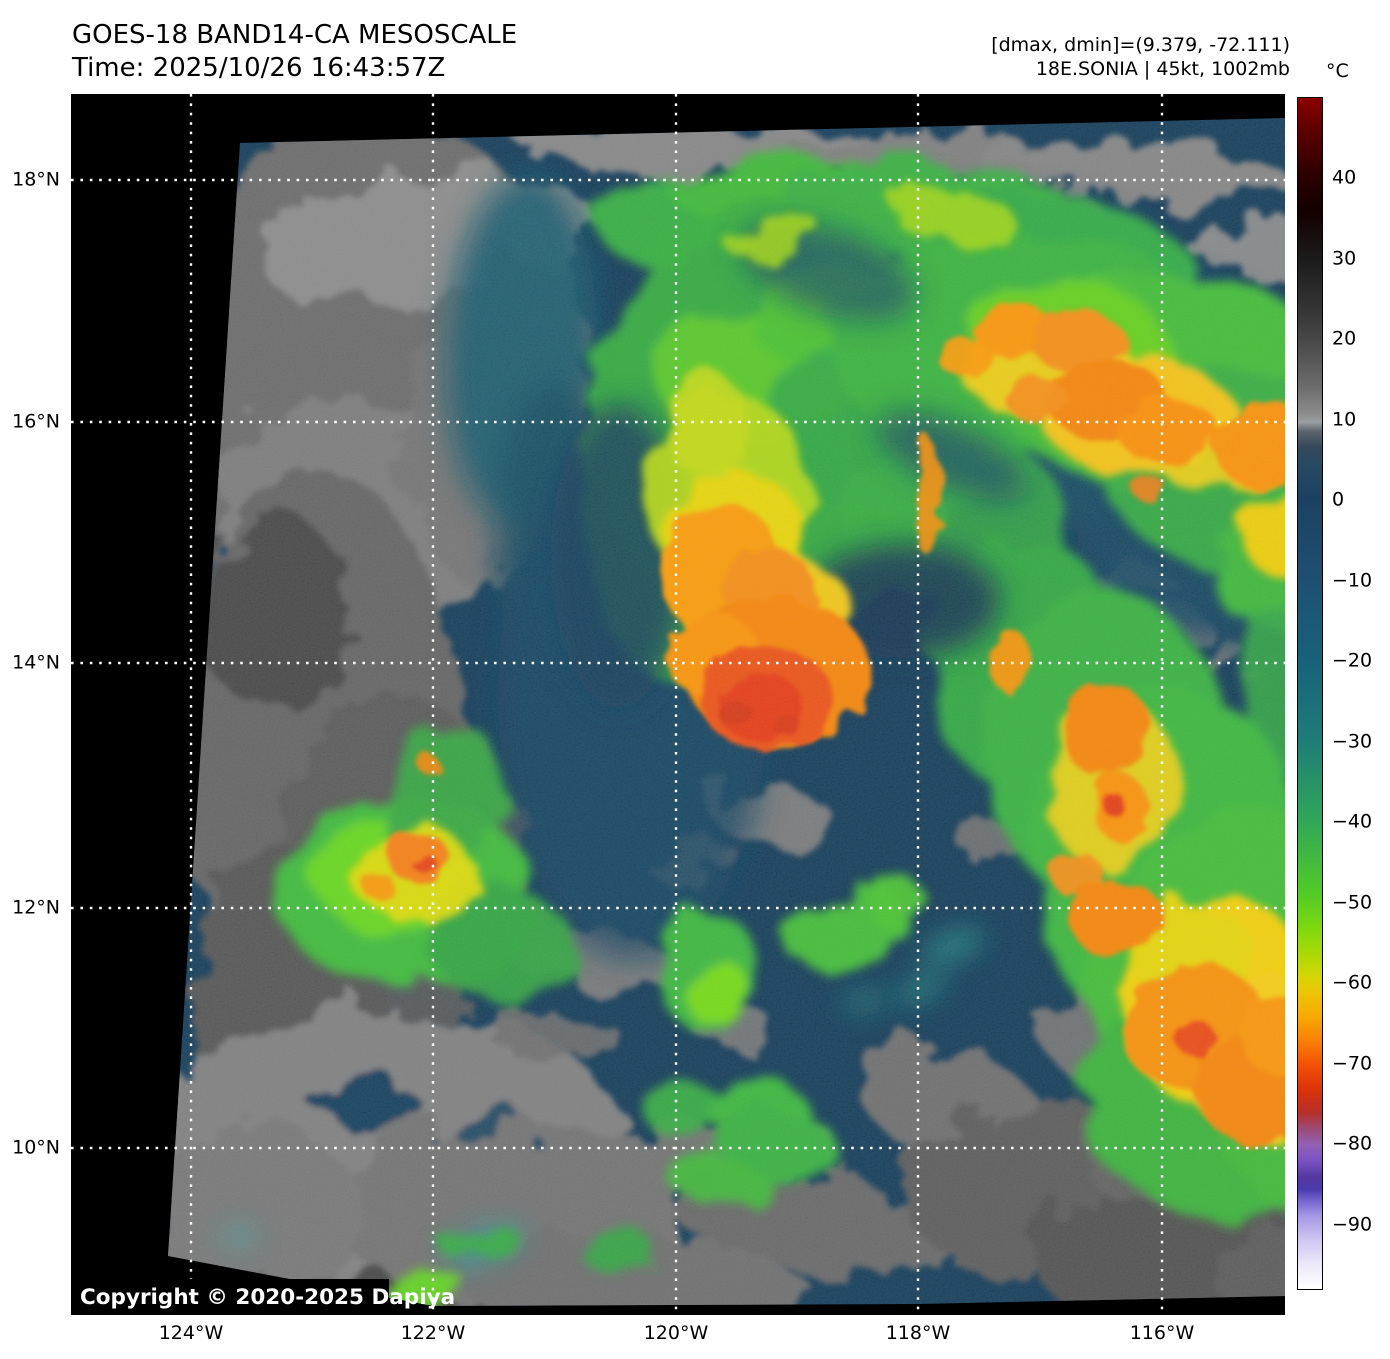  Describe the element at coordinates (918, 1333) in the screenshot. I see `lon-tick-label: 118°W` at that location.